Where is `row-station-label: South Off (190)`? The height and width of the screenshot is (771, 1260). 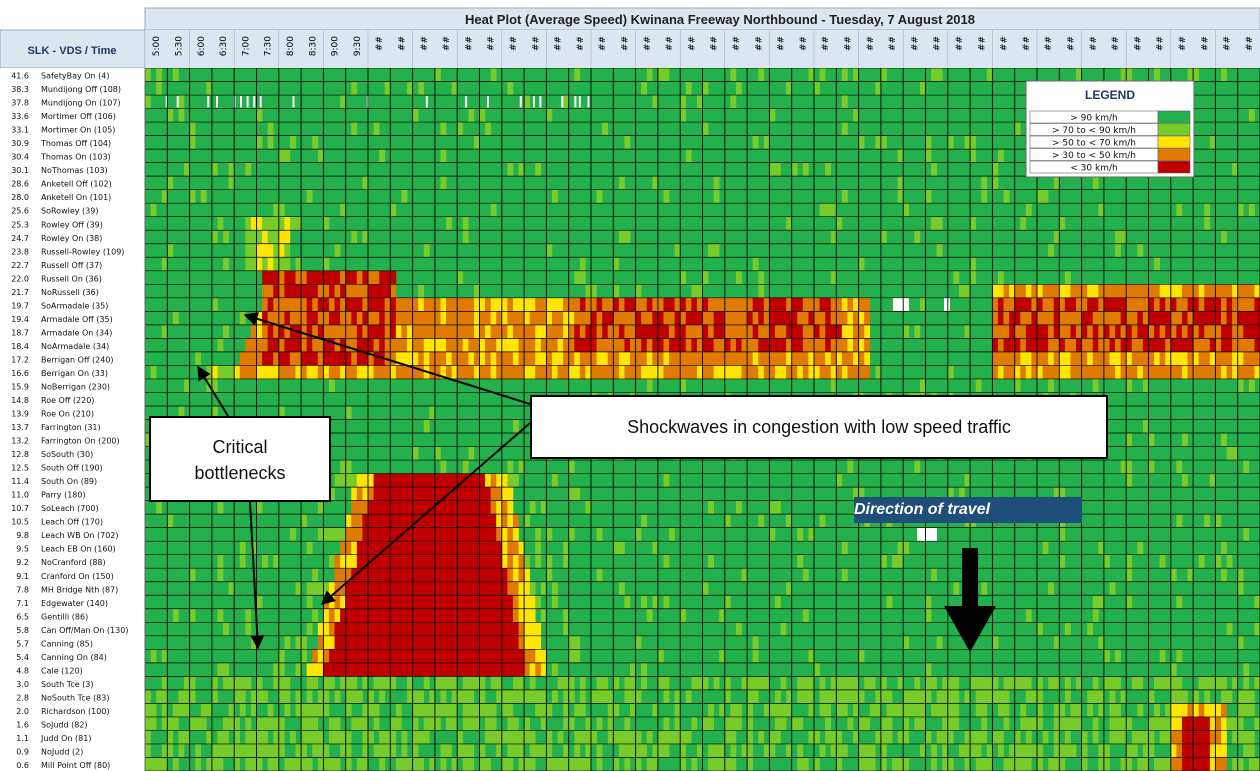 row-station-label: South Off (190) is located at coordinates (72, 468).